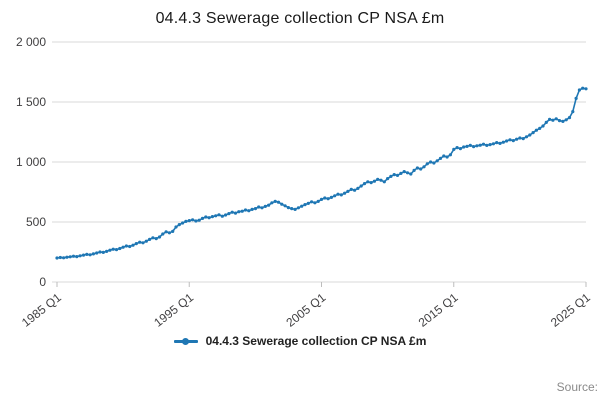  Describe the element at coordinates (31, 42) in the screenshot. I see `y-tick-label: 2 000` at that location.